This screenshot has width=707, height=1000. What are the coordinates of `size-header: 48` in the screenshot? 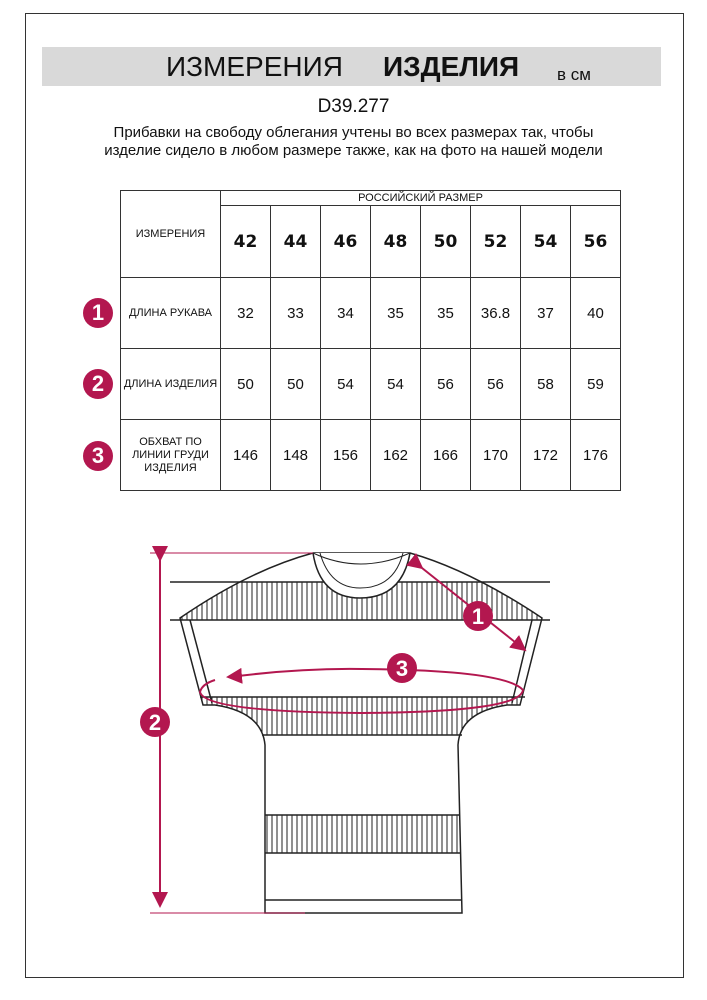 It's located at (395, 241).